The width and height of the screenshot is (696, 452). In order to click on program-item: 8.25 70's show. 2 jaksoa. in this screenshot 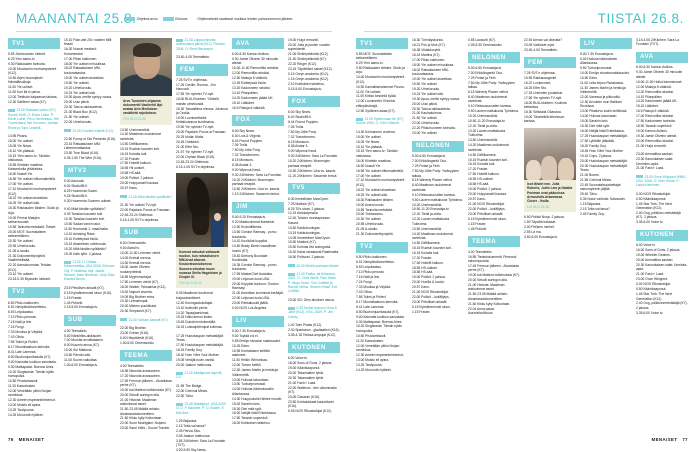, I will do `click(306, 208)`.